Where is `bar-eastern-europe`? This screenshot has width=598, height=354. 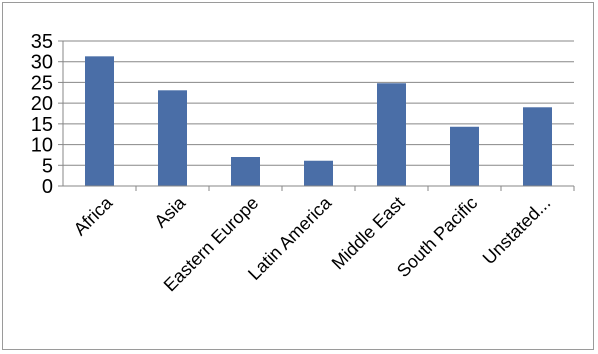
bar-eastern-europe is located at coordinates (245, 171).